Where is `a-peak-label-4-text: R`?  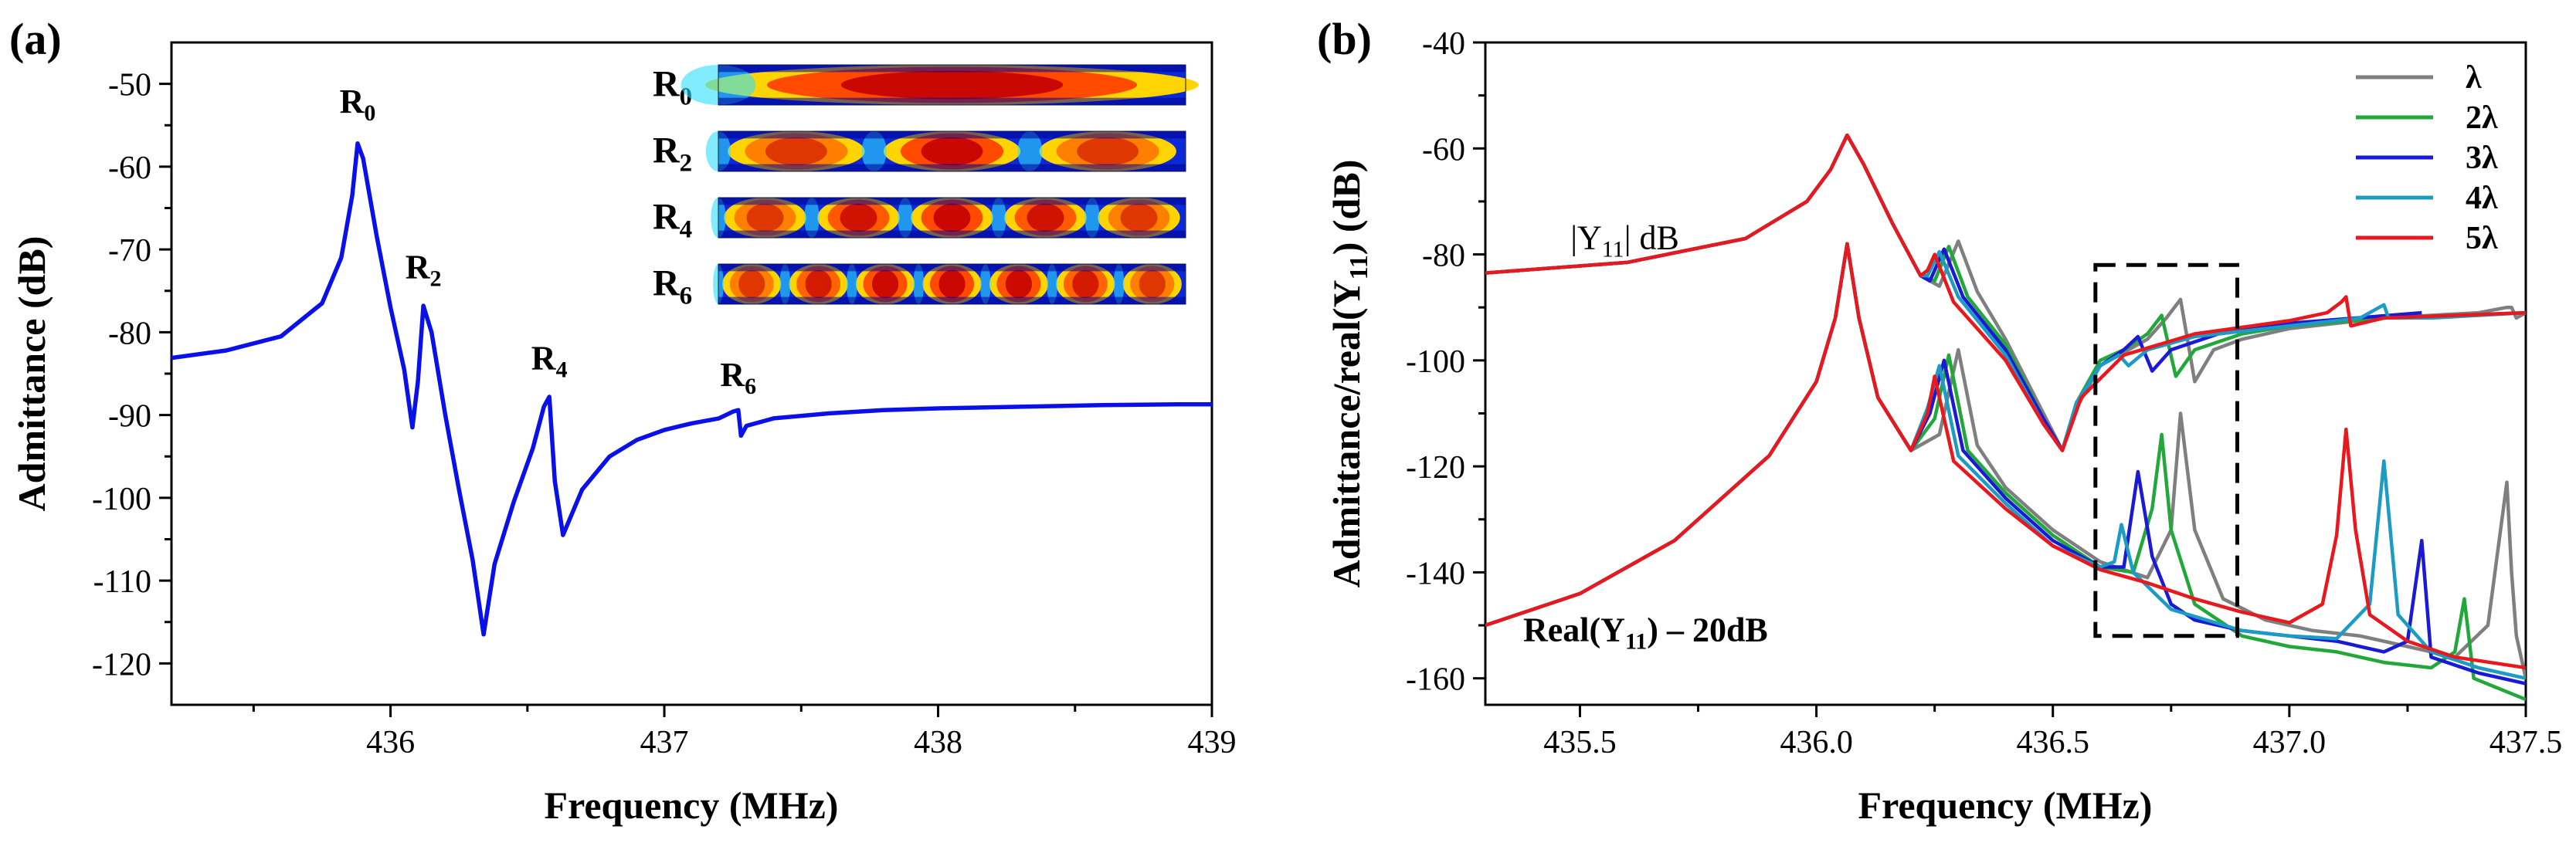
a-peak-label-4-text: R is located at coordinates (544, 359).